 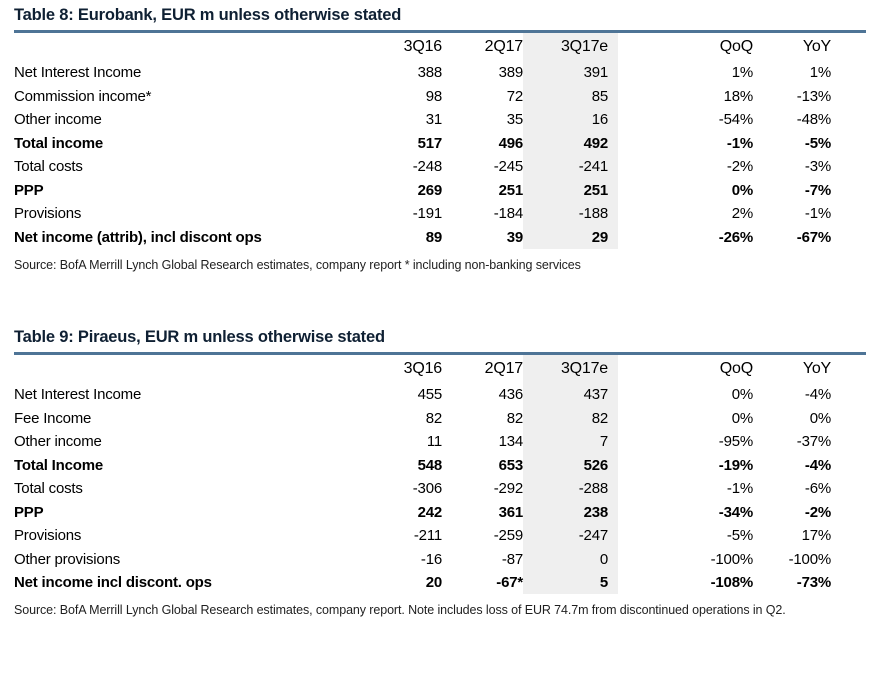 I want to click on cell-3q16: 98, so click(x=433, y=96).